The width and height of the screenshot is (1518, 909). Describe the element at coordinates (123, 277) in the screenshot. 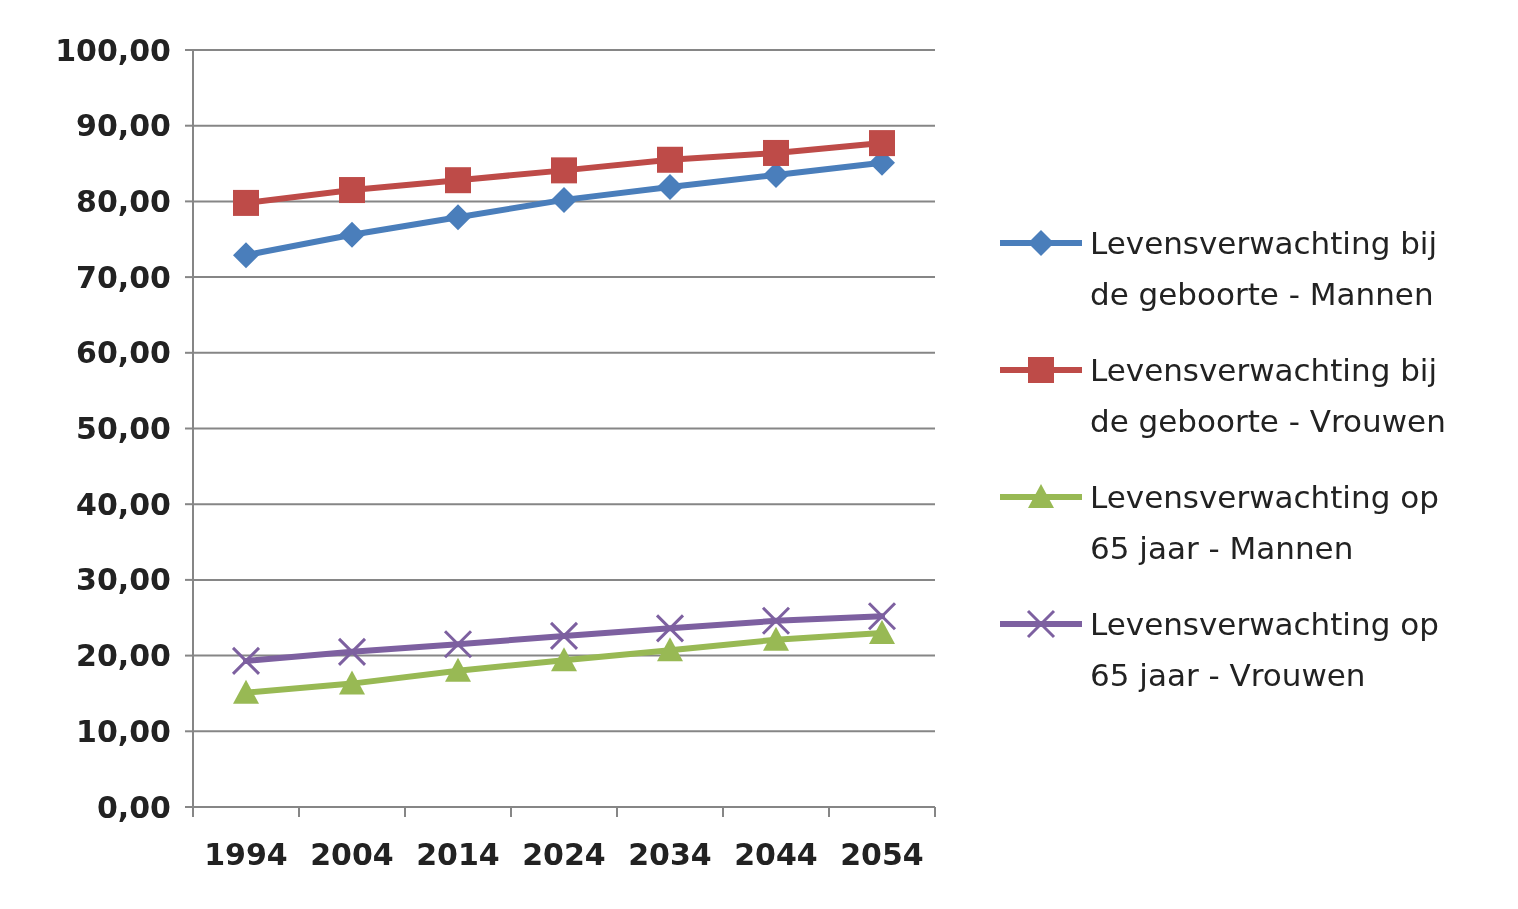

I see `y-tick-label: 70,00` at that location.